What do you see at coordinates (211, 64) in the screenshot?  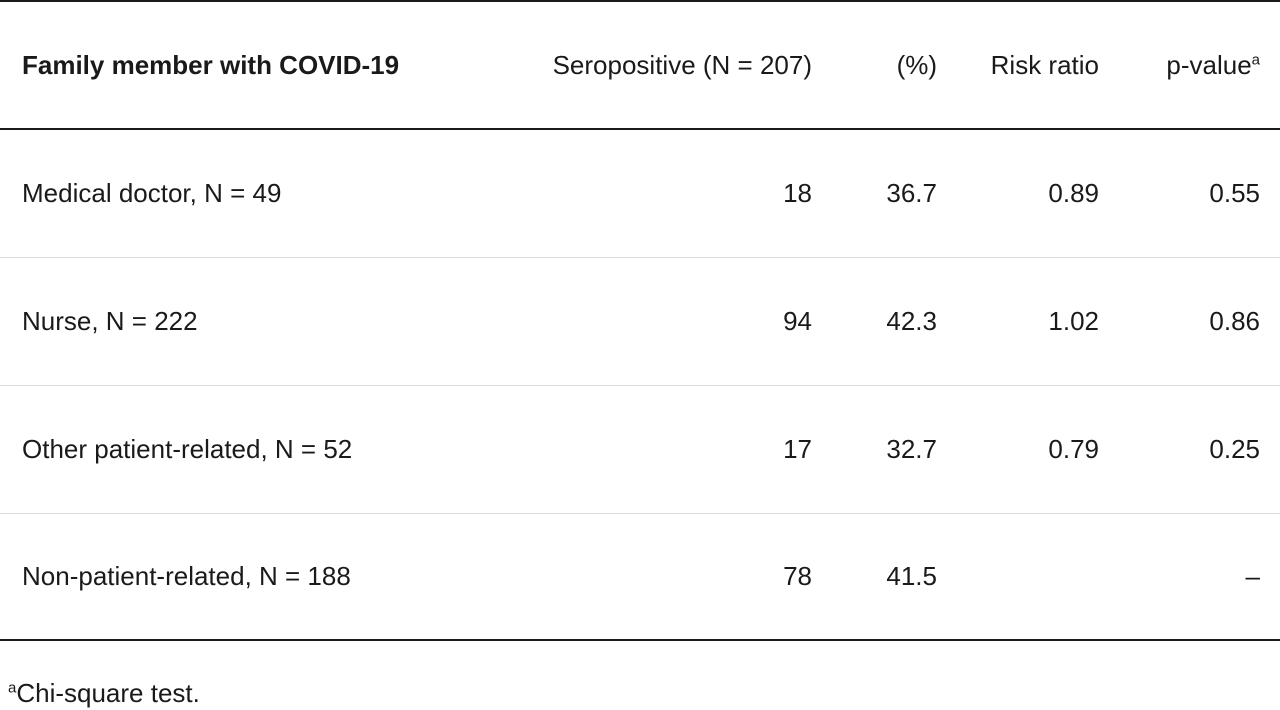 I see `header-family-member: Family member with COVID-19` at bounding box center [211, 64].